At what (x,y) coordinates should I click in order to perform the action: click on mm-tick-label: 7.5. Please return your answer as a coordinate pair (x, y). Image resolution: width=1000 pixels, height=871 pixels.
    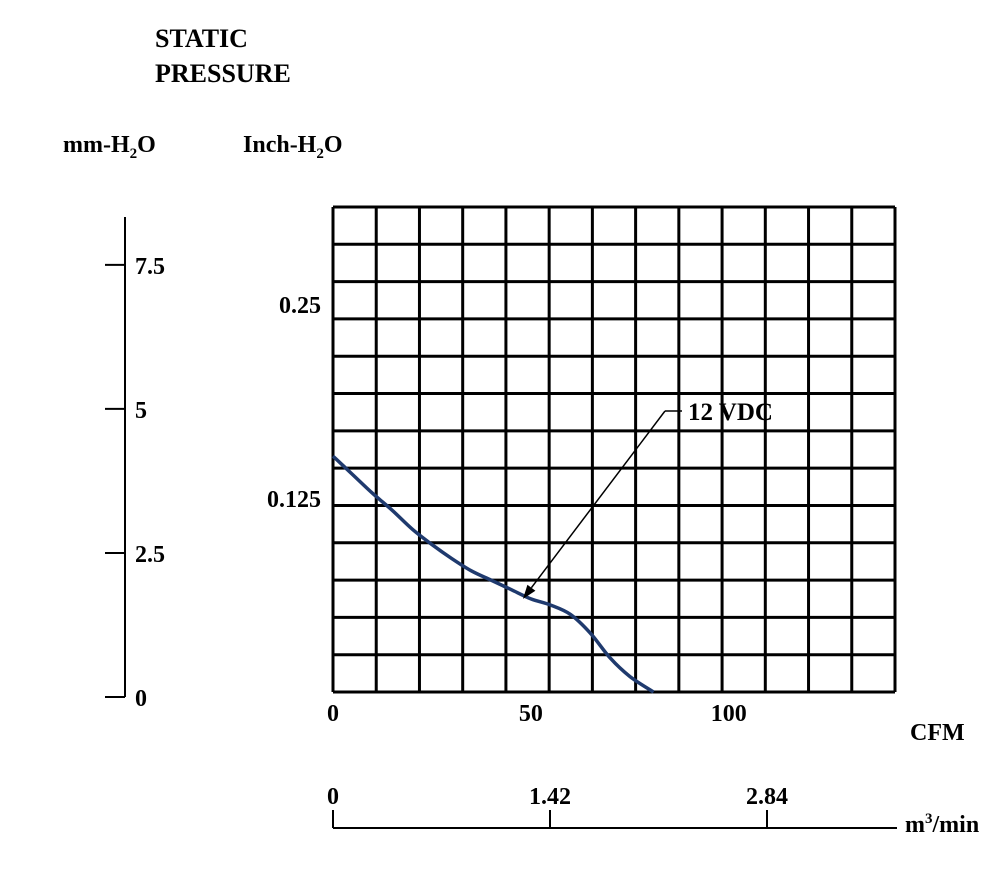
    Looking at the image, I should click on (150, 267).